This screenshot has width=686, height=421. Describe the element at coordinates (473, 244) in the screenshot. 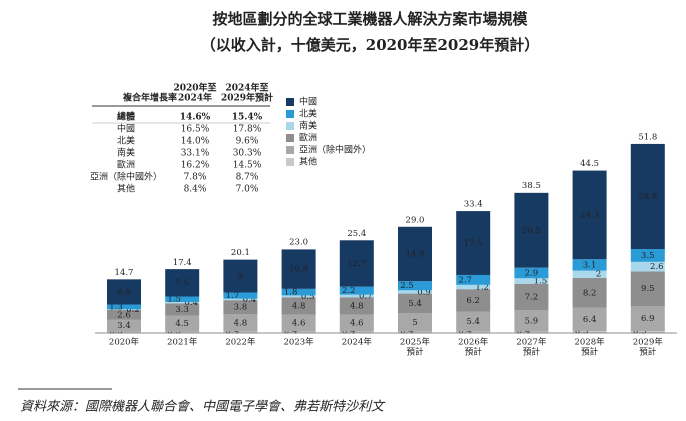

I see `segment-label: 17.5` at that location.